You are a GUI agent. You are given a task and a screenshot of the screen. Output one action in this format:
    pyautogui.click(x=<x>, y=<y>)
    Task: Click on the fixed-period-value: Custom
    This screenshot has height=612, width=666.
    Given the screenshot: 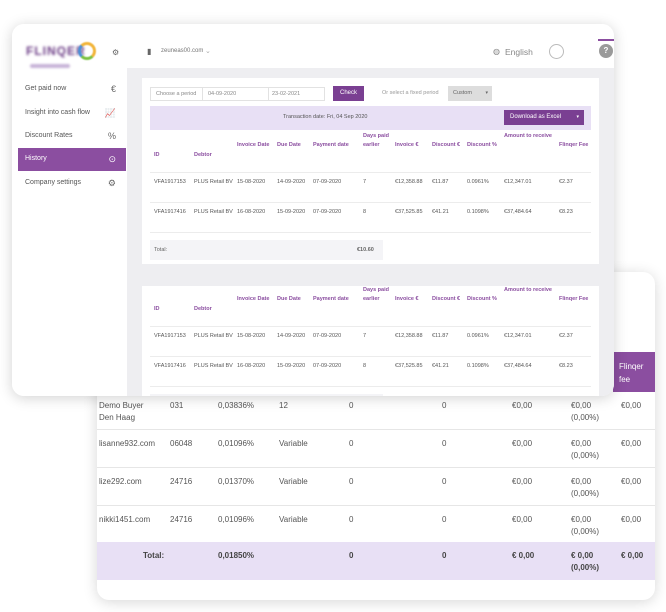 What is the action you would take?
    pyautogui.click(x=462, y=93)
    